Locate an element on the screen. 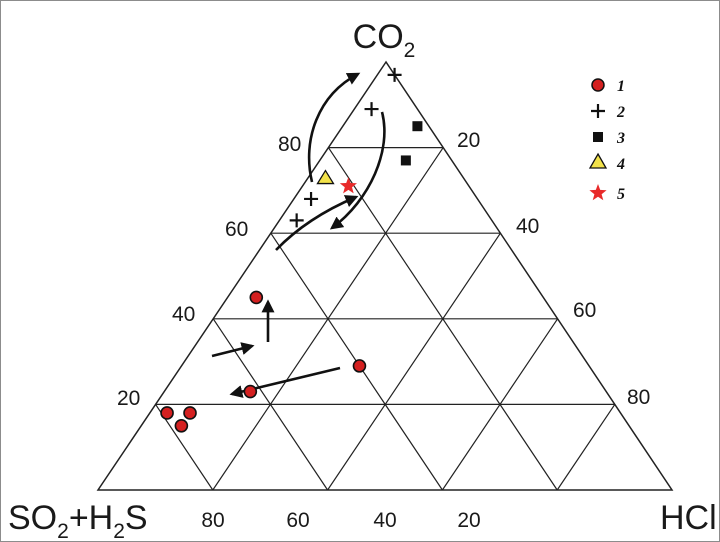 The width and height of the screenshot is (720, 542). legend-circle-icon is located at coordinates (598, 85).